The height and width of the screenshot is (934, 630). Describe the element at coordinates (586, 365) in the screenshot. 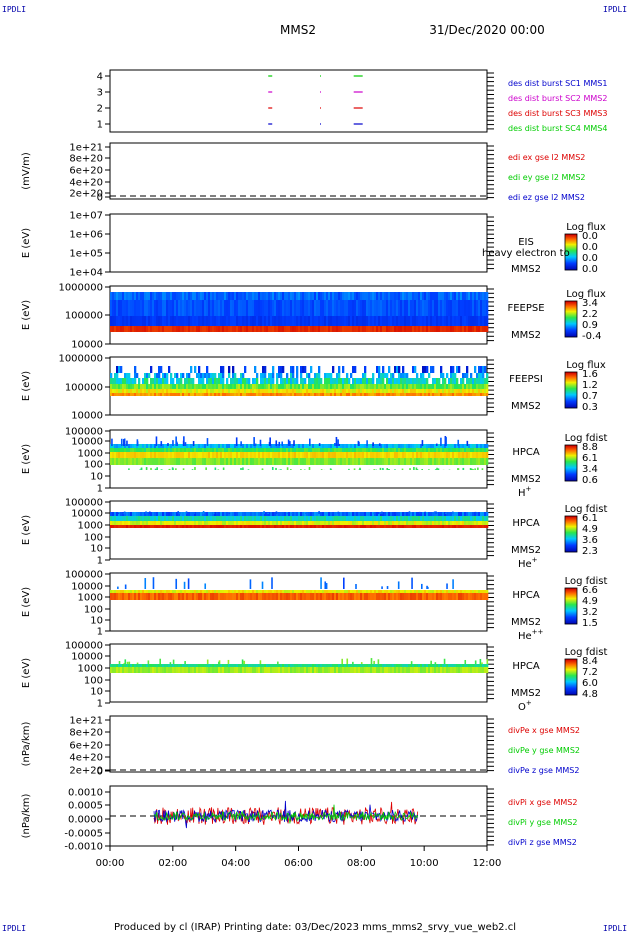

I see `colorbar-title: Log flux` at that location.